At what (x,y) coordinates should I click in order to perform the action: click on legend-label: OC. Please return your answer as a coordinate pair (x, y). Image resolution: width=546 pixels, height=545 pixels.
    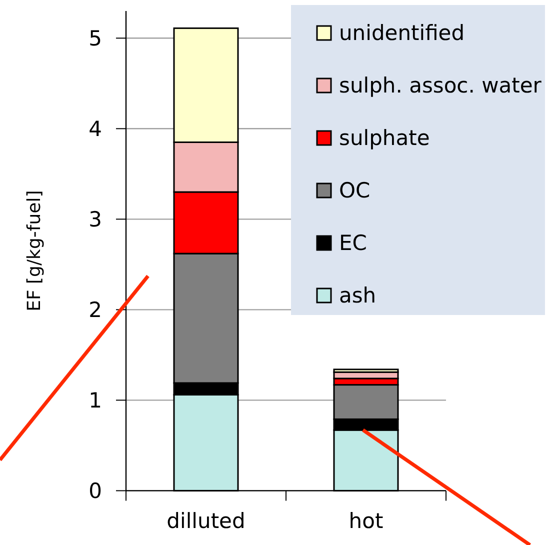
    Looking at the image, I should click on (354, 190).